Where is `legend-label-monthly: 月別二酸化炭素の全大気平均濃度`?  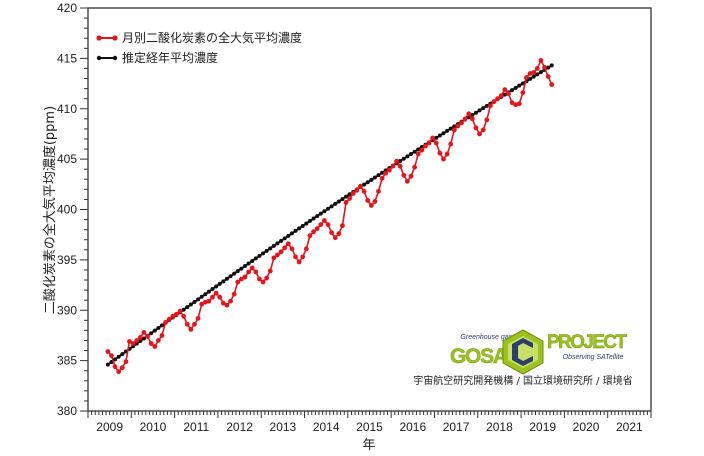 legend-label-monthly: 月別二酸化炭素の全大気平均濃度 is located at coordinates (212, 37).